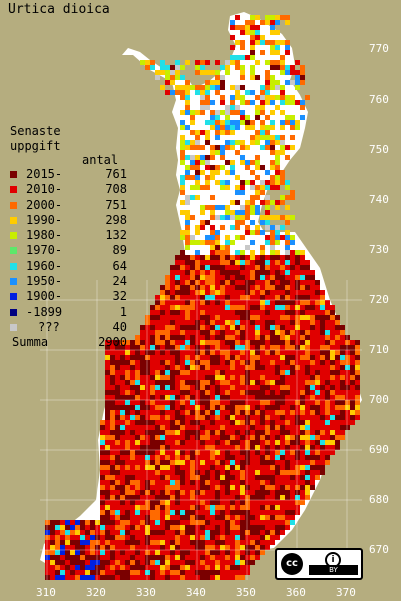 This screenshot has width=401, height=601. I want to click on y-tick-label: 720, so click(379, 299).